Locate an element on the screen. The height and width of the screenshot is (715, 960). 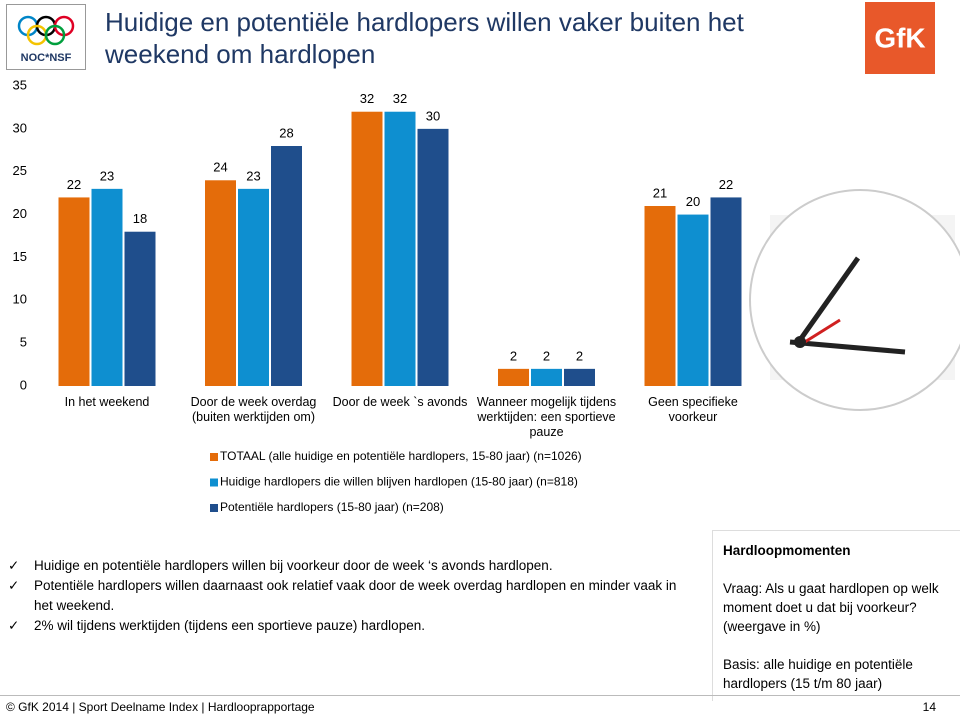
value-label: 18 is located at coordinates (140, 218).